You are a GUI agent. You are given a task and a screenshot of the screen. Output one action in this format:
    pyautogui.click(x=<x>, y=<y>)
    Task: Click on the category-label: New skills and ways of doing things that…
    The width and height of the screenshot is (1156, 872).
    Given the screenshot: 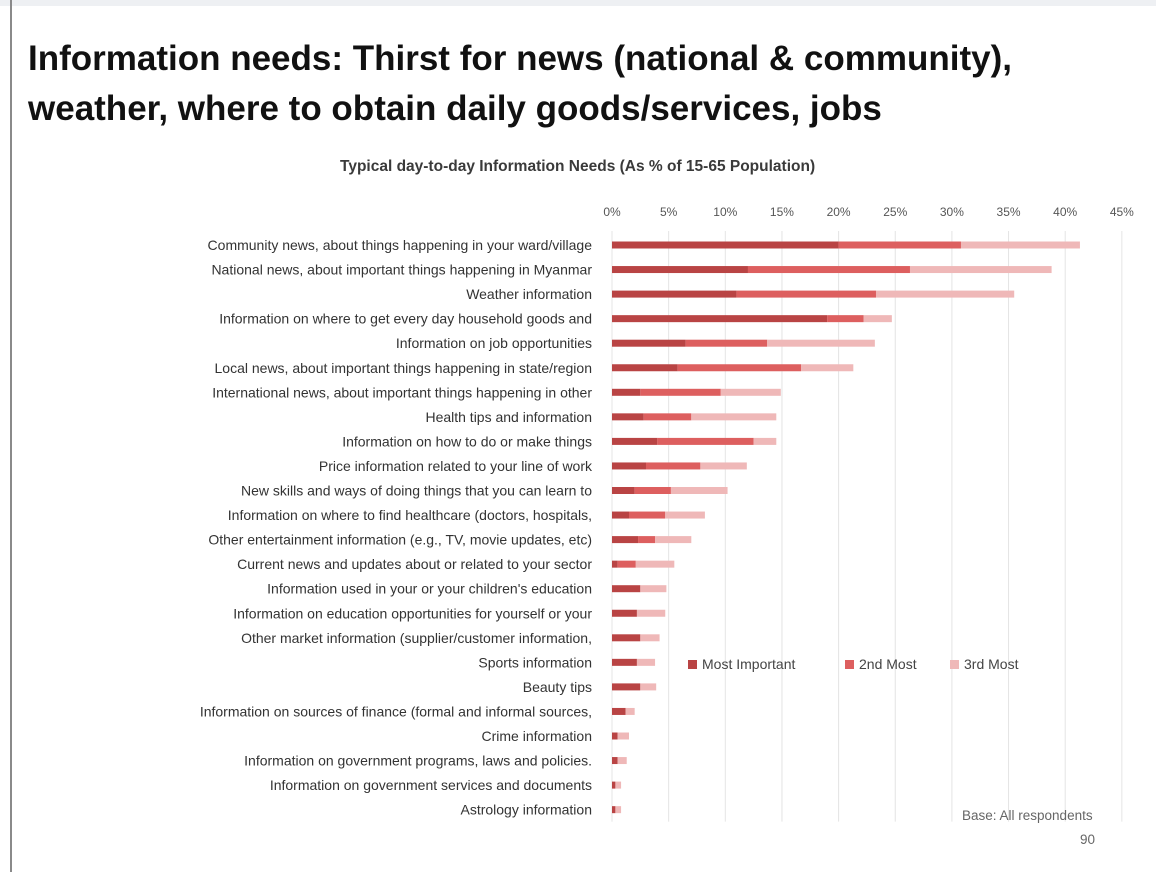 What is the action you would take?
    pyautogui.click(x=416, y=491)
    